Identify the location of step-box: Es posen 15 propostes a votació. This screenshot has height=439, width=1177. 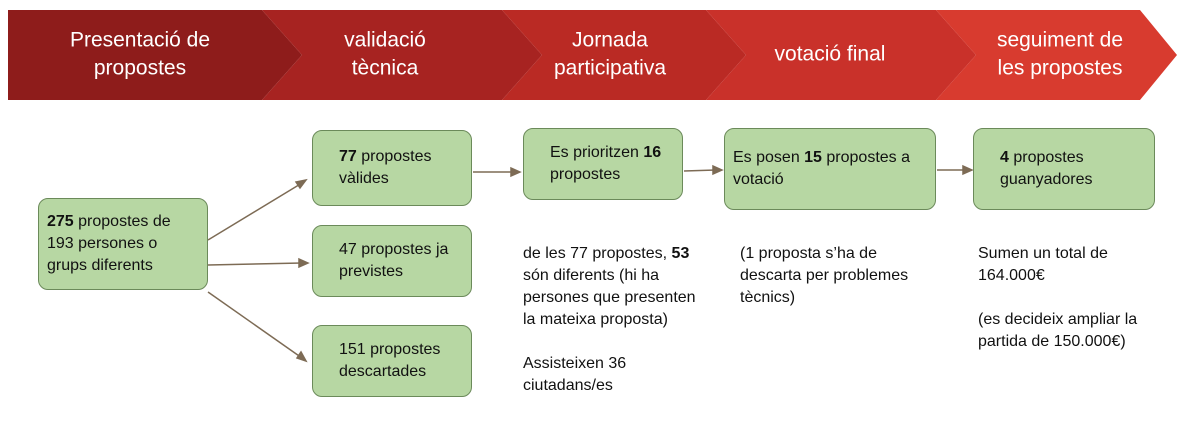
(830, 169).